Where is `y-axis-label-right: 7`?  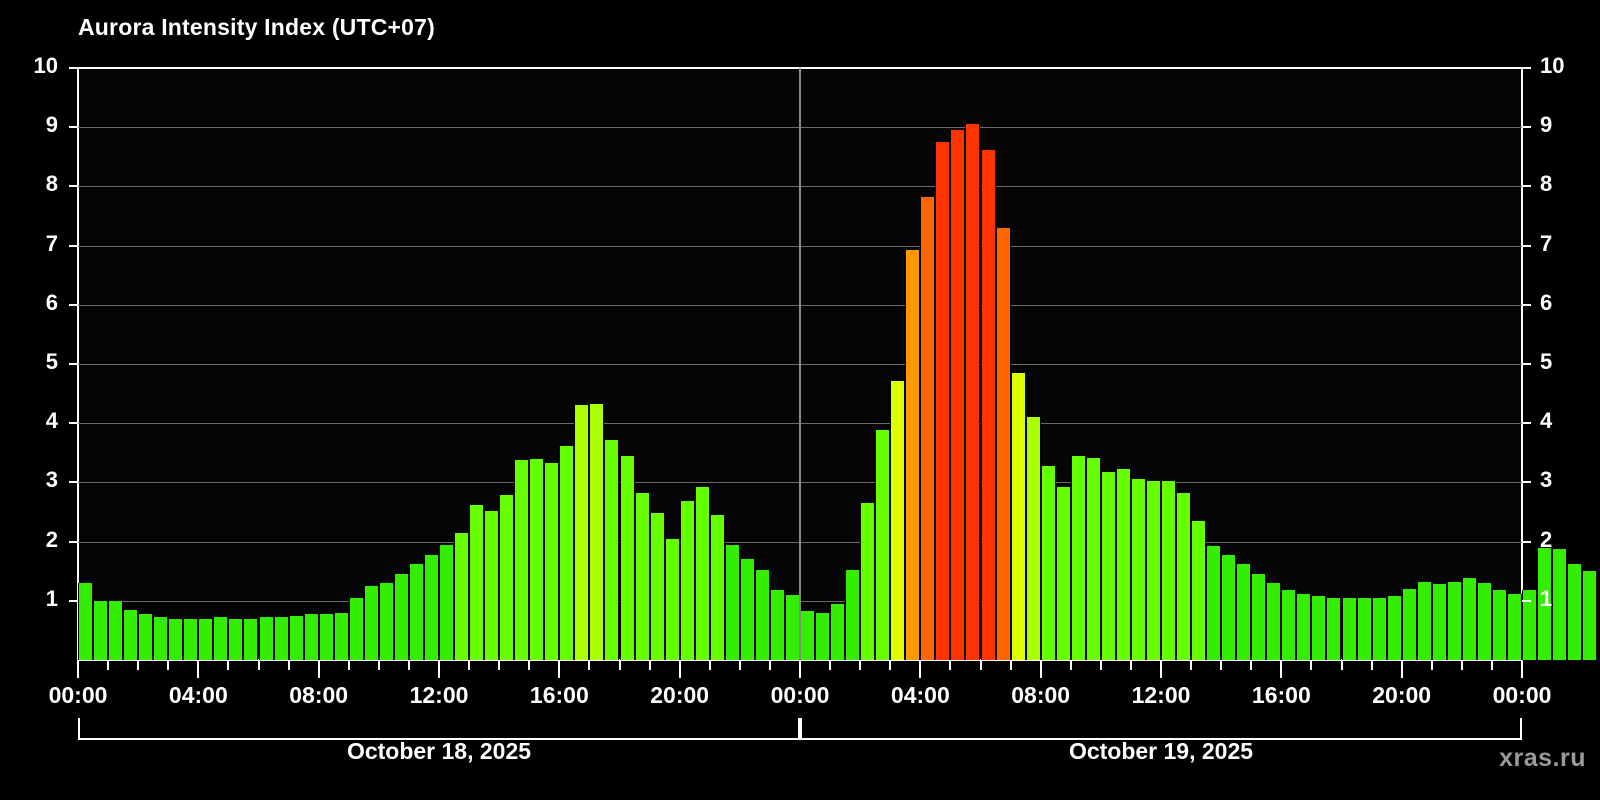 y-axis-label-right: 7 is located at coordinates (1546, 243).